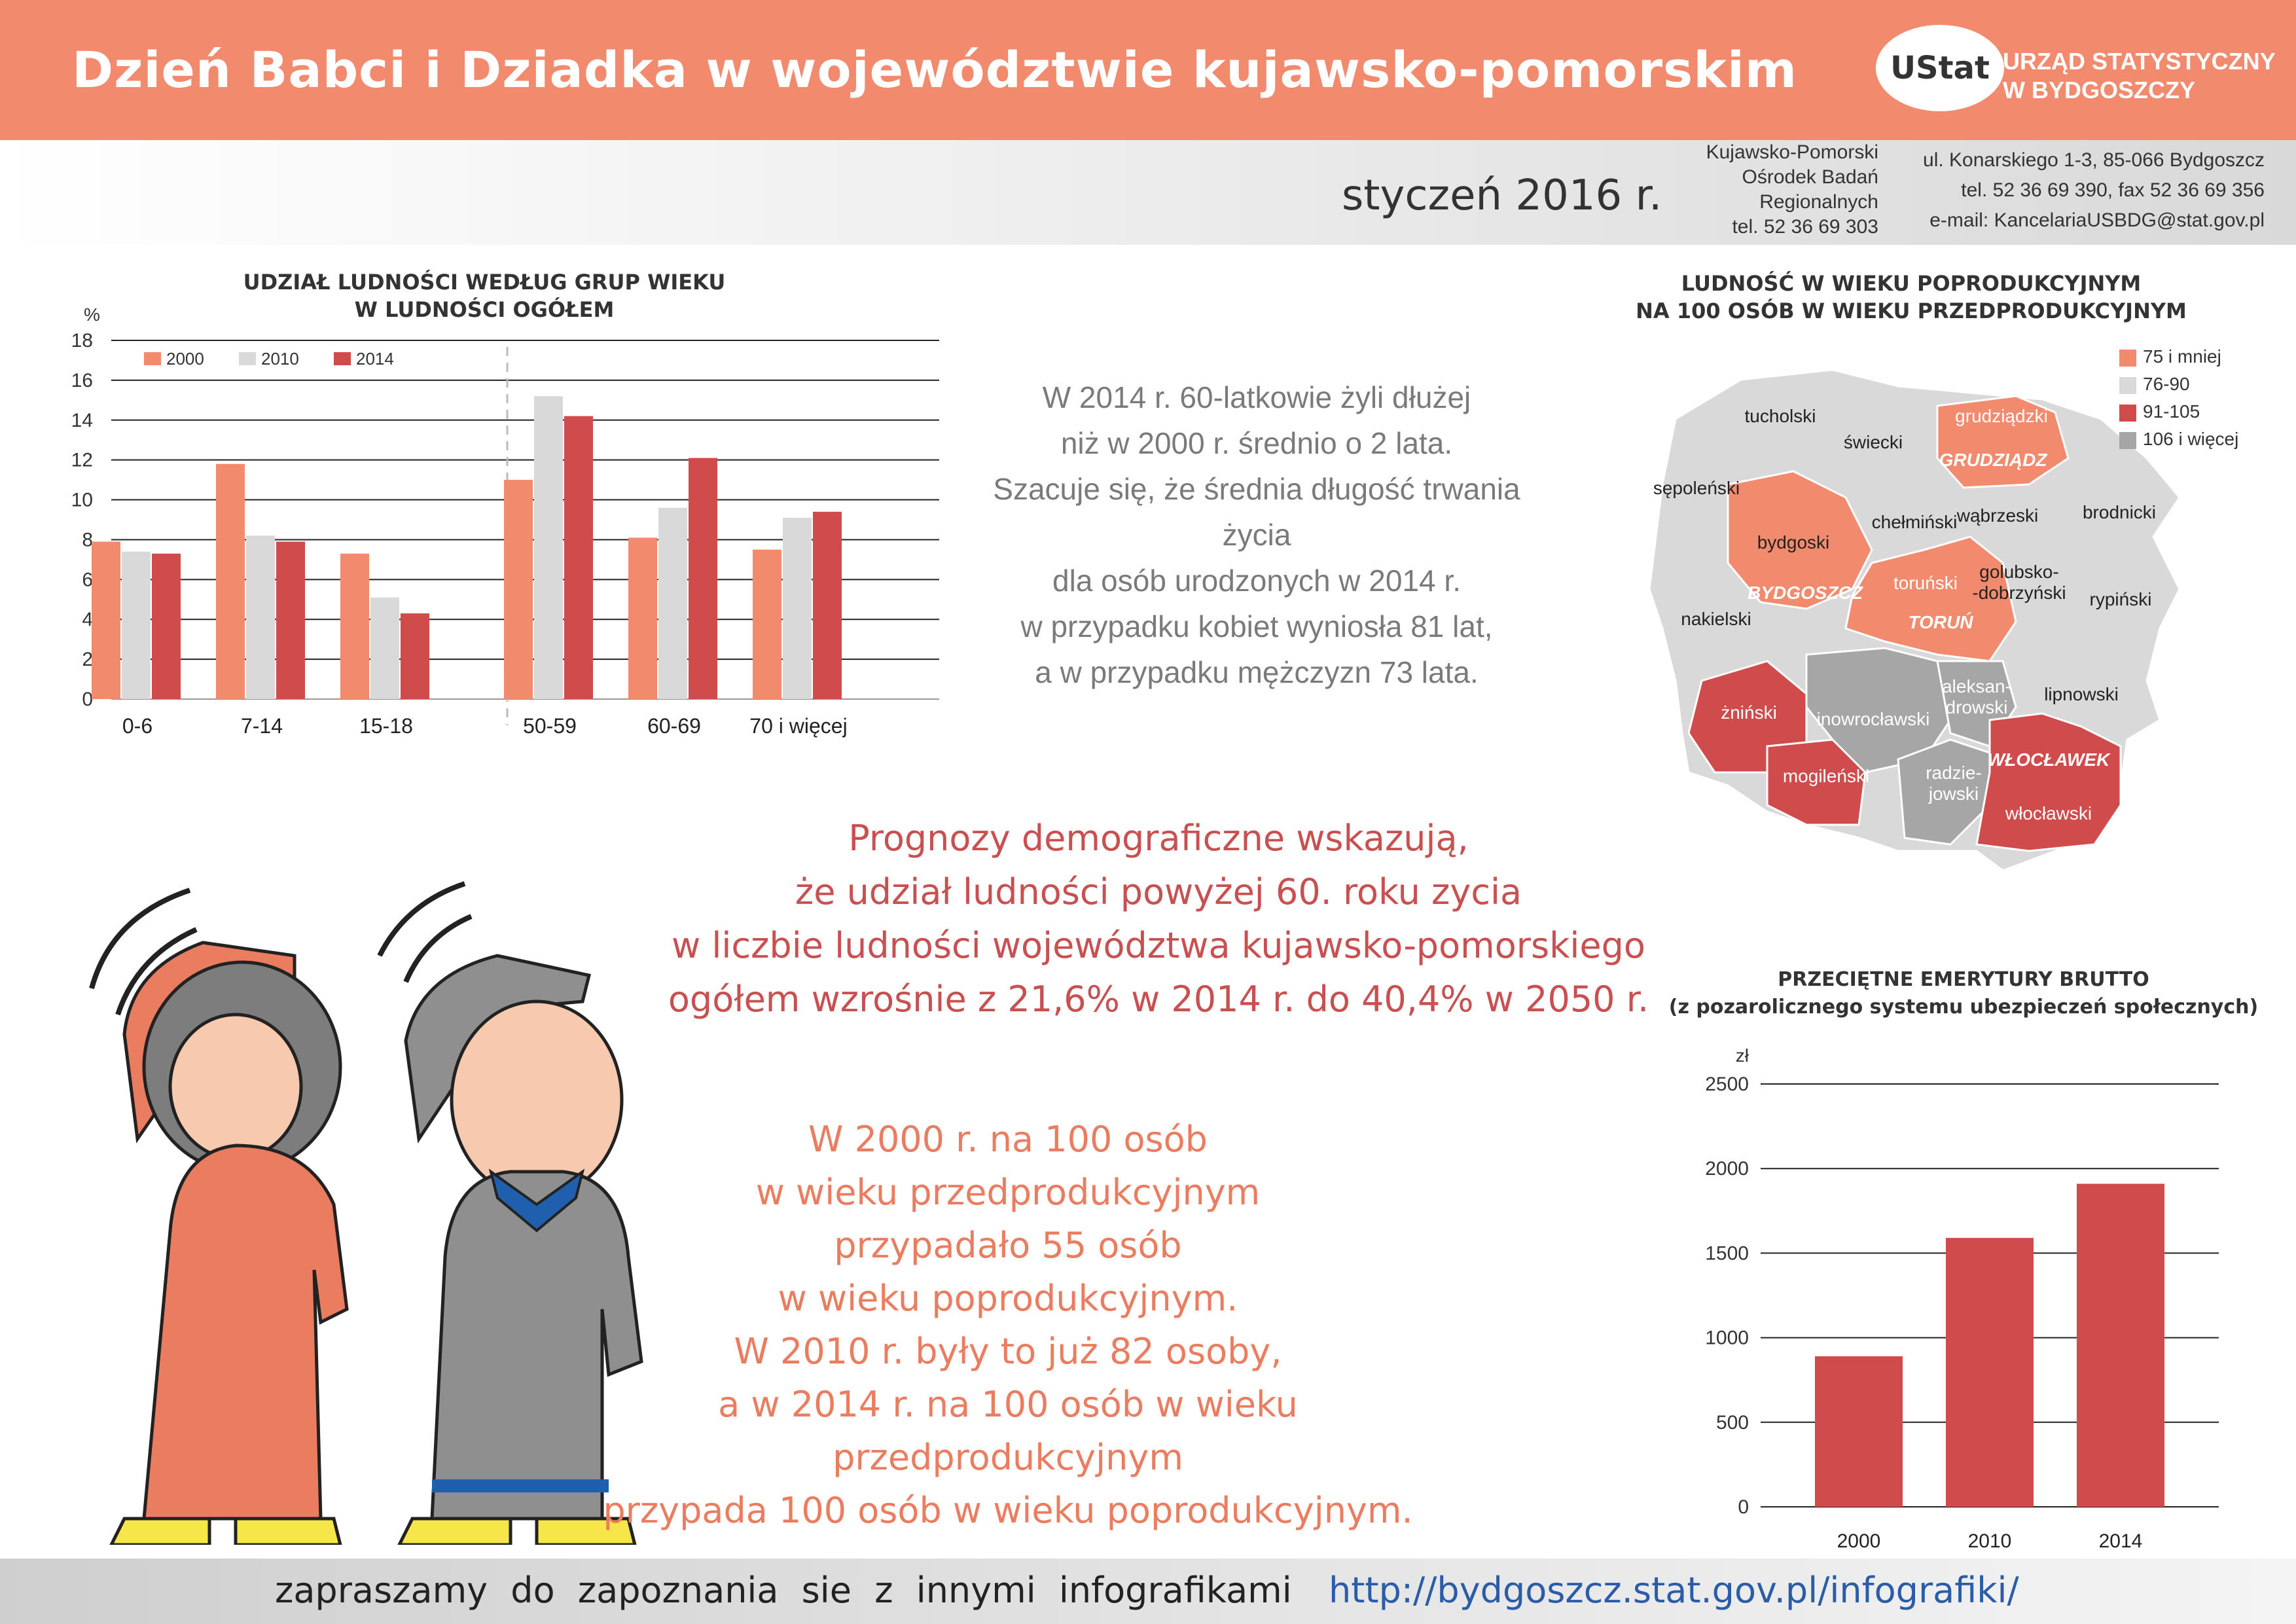 Image resolution: width=2296 pixels, height=1624 pixels. What do you see at coordinates (1994, 460) in the screenshot?
I see `map-label: GRUDZIĄDZ` at bounding box center [1994, 460].